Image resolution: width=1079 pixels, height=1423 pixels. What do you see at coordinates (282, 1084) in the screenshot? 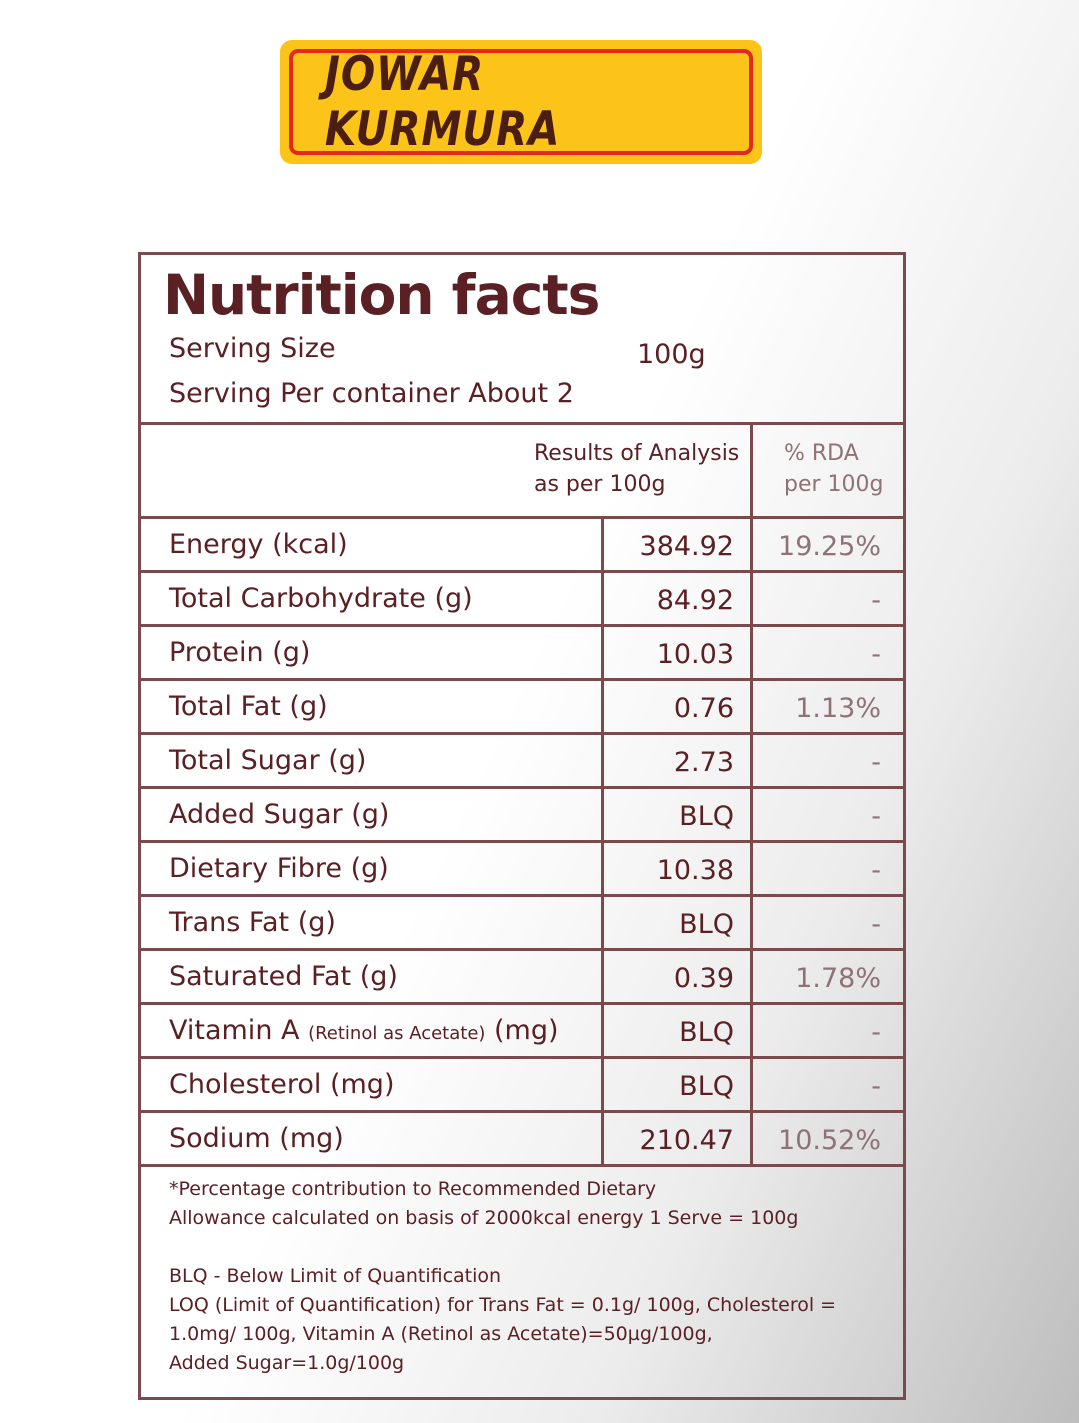
I see `nutrient-name: Cholesterol (mg)` at bounding box center [282, 1084].